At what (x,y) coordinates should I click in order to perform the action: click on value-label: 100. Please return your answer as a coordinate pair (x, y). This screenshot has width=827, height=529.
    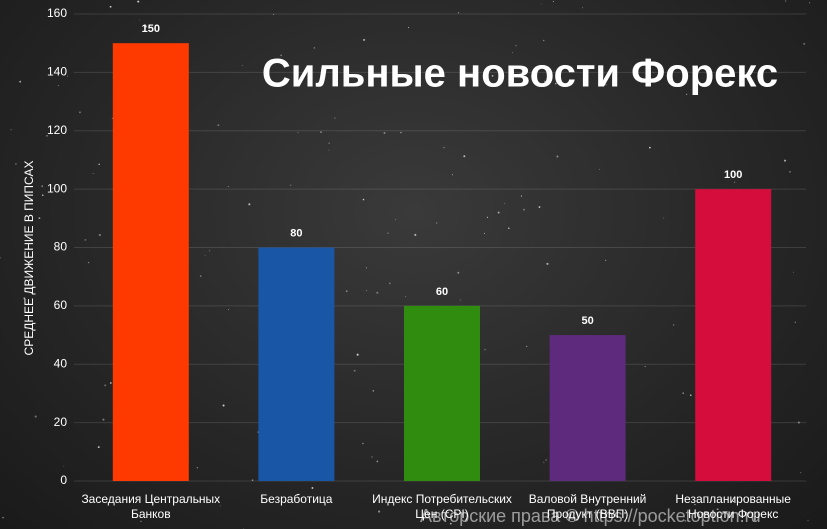
    Looking at the image, I should click on (733, 175).